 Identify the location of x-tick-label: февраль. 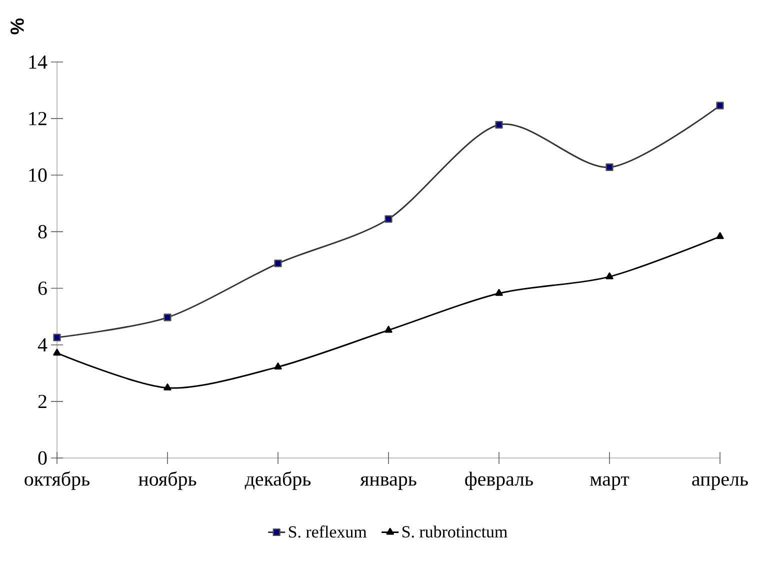
(499, 481).